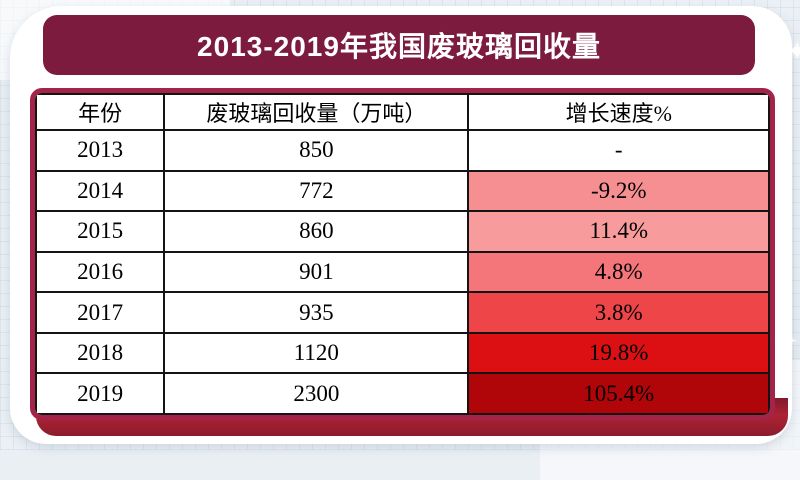  I want to click on cell-volume: 2300, so click(316, 393).